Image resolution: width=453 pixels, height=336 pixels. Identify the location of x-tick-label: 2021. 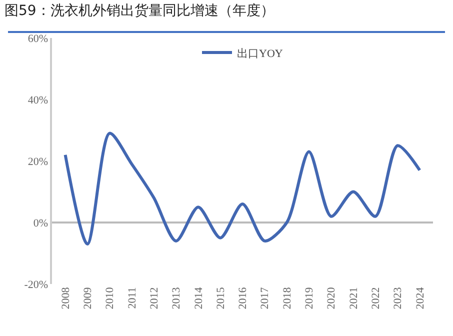
(354, 298).